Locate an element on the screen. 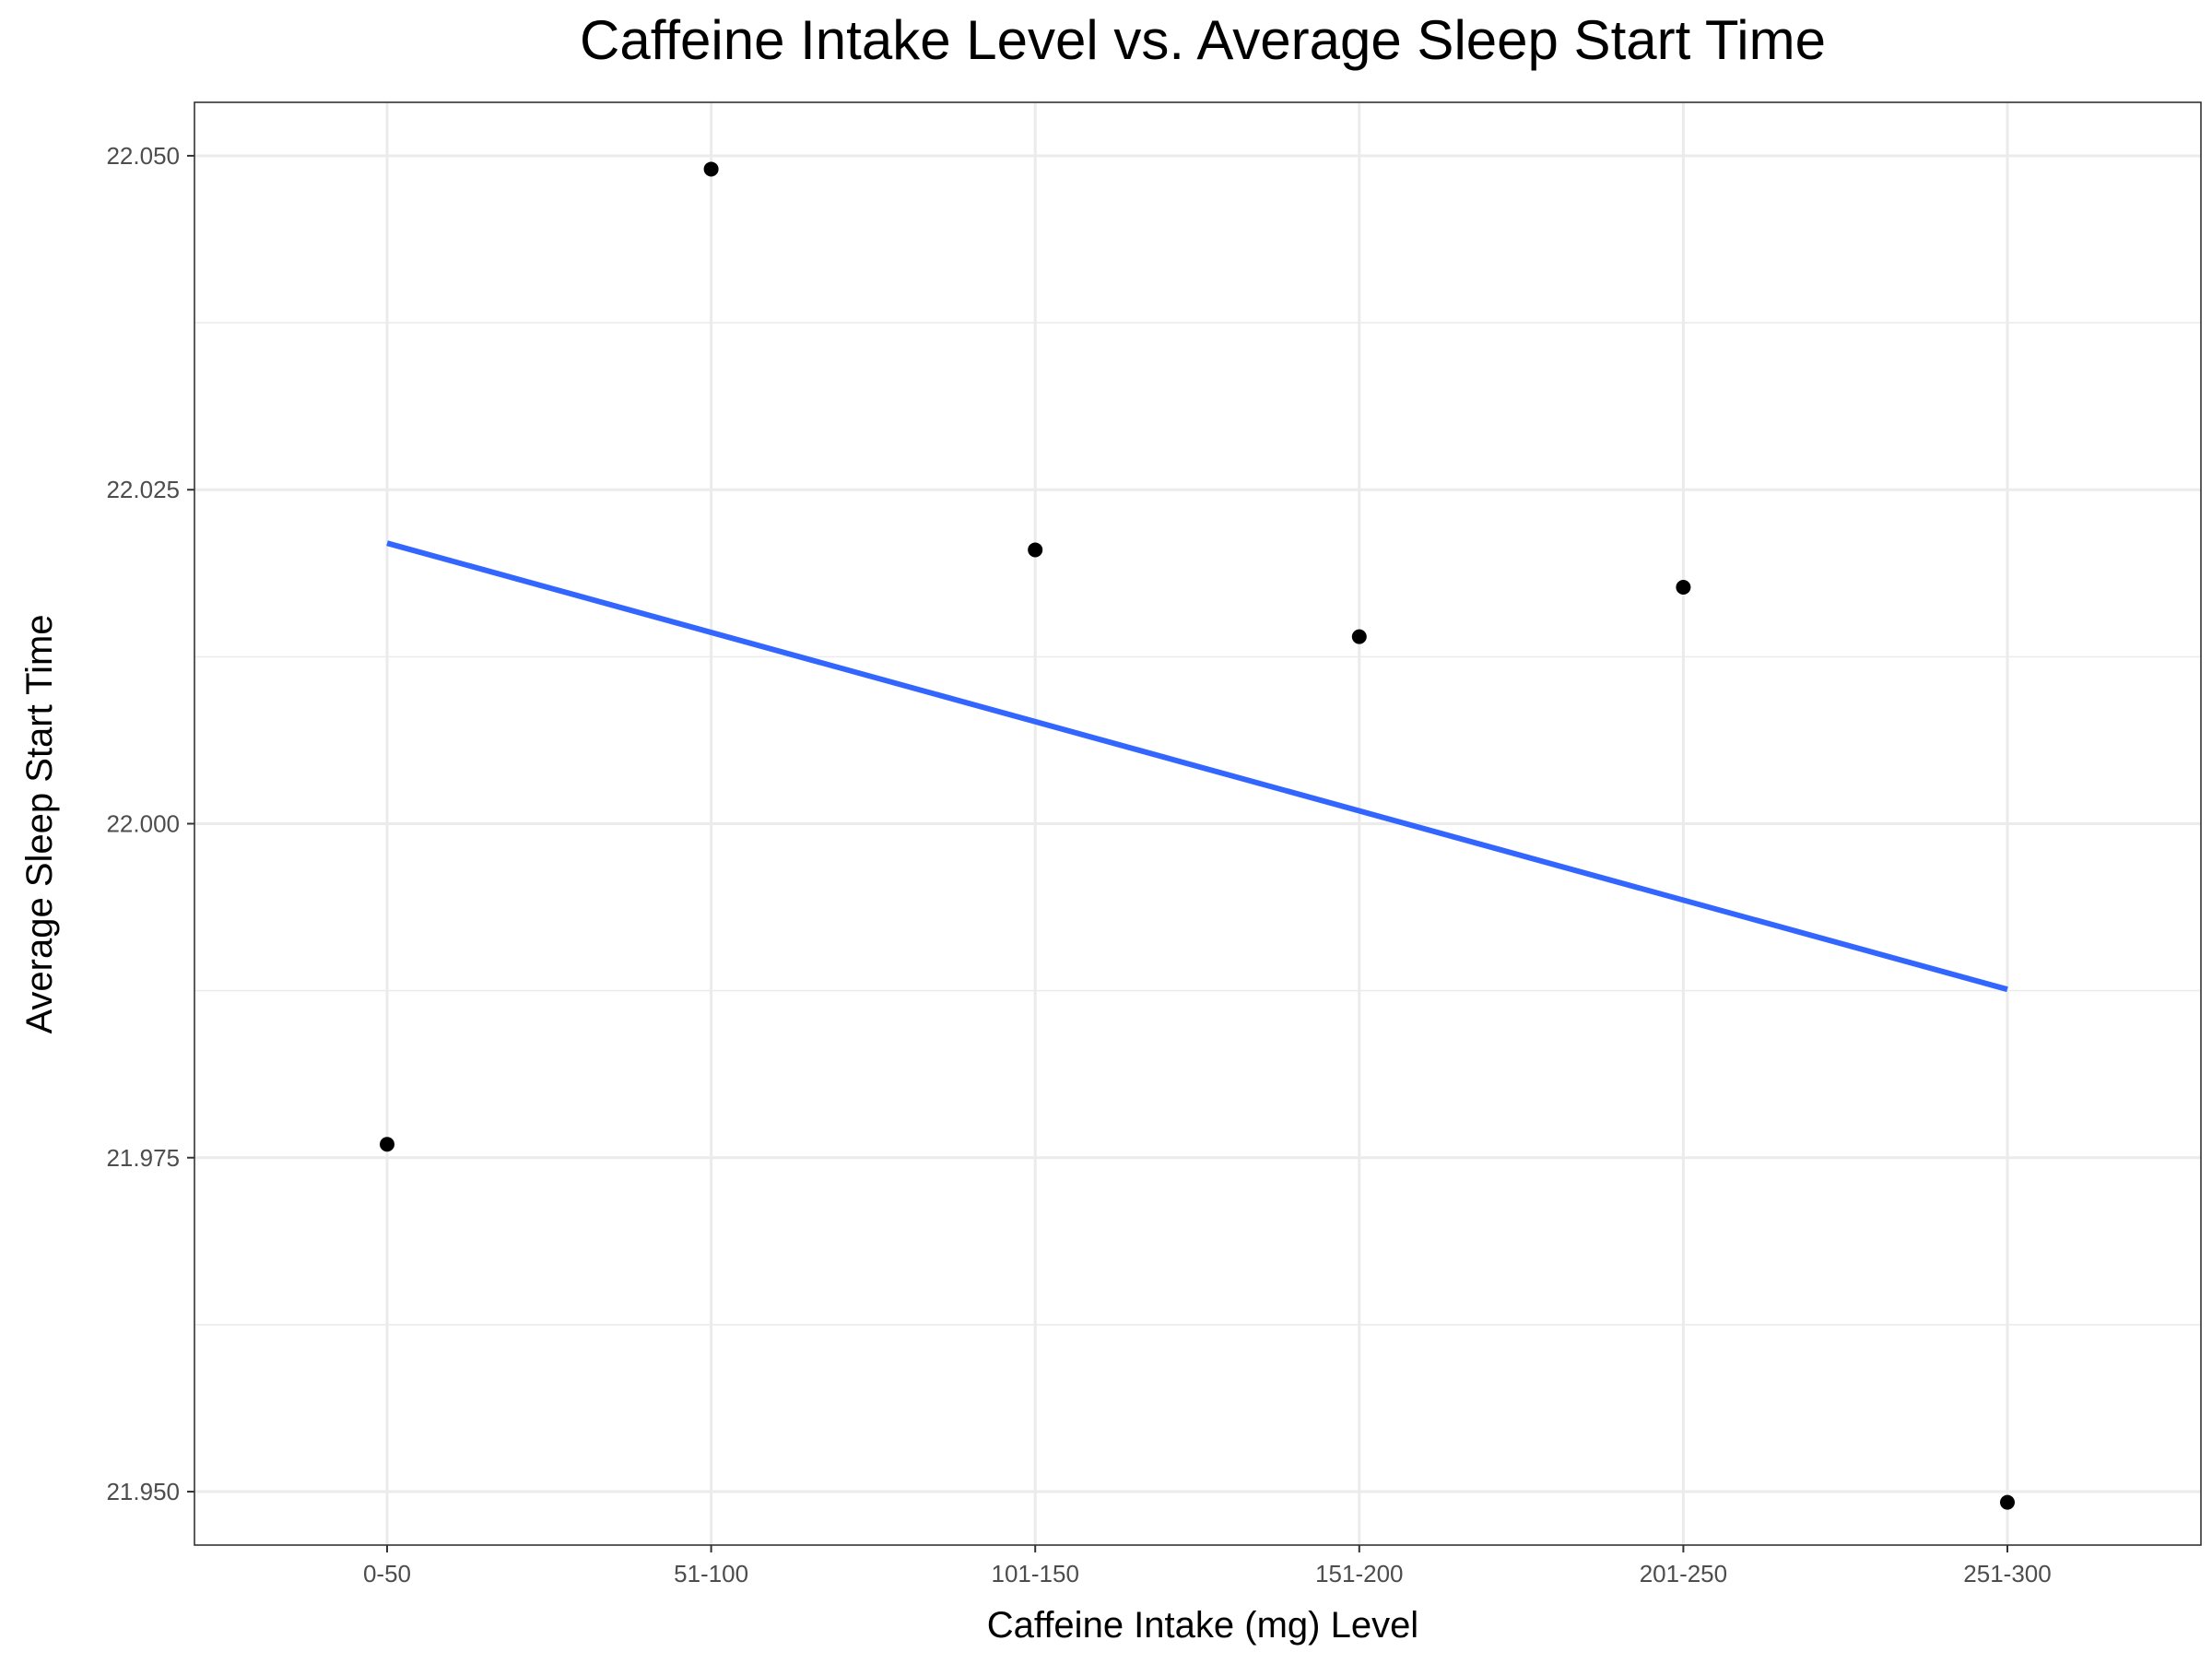 This screenshot has height=1664, width=2212. x-axis: 0-50 51-100 101-150 151-200 201-250 251-300 is located at coordinates (1207, 1566).